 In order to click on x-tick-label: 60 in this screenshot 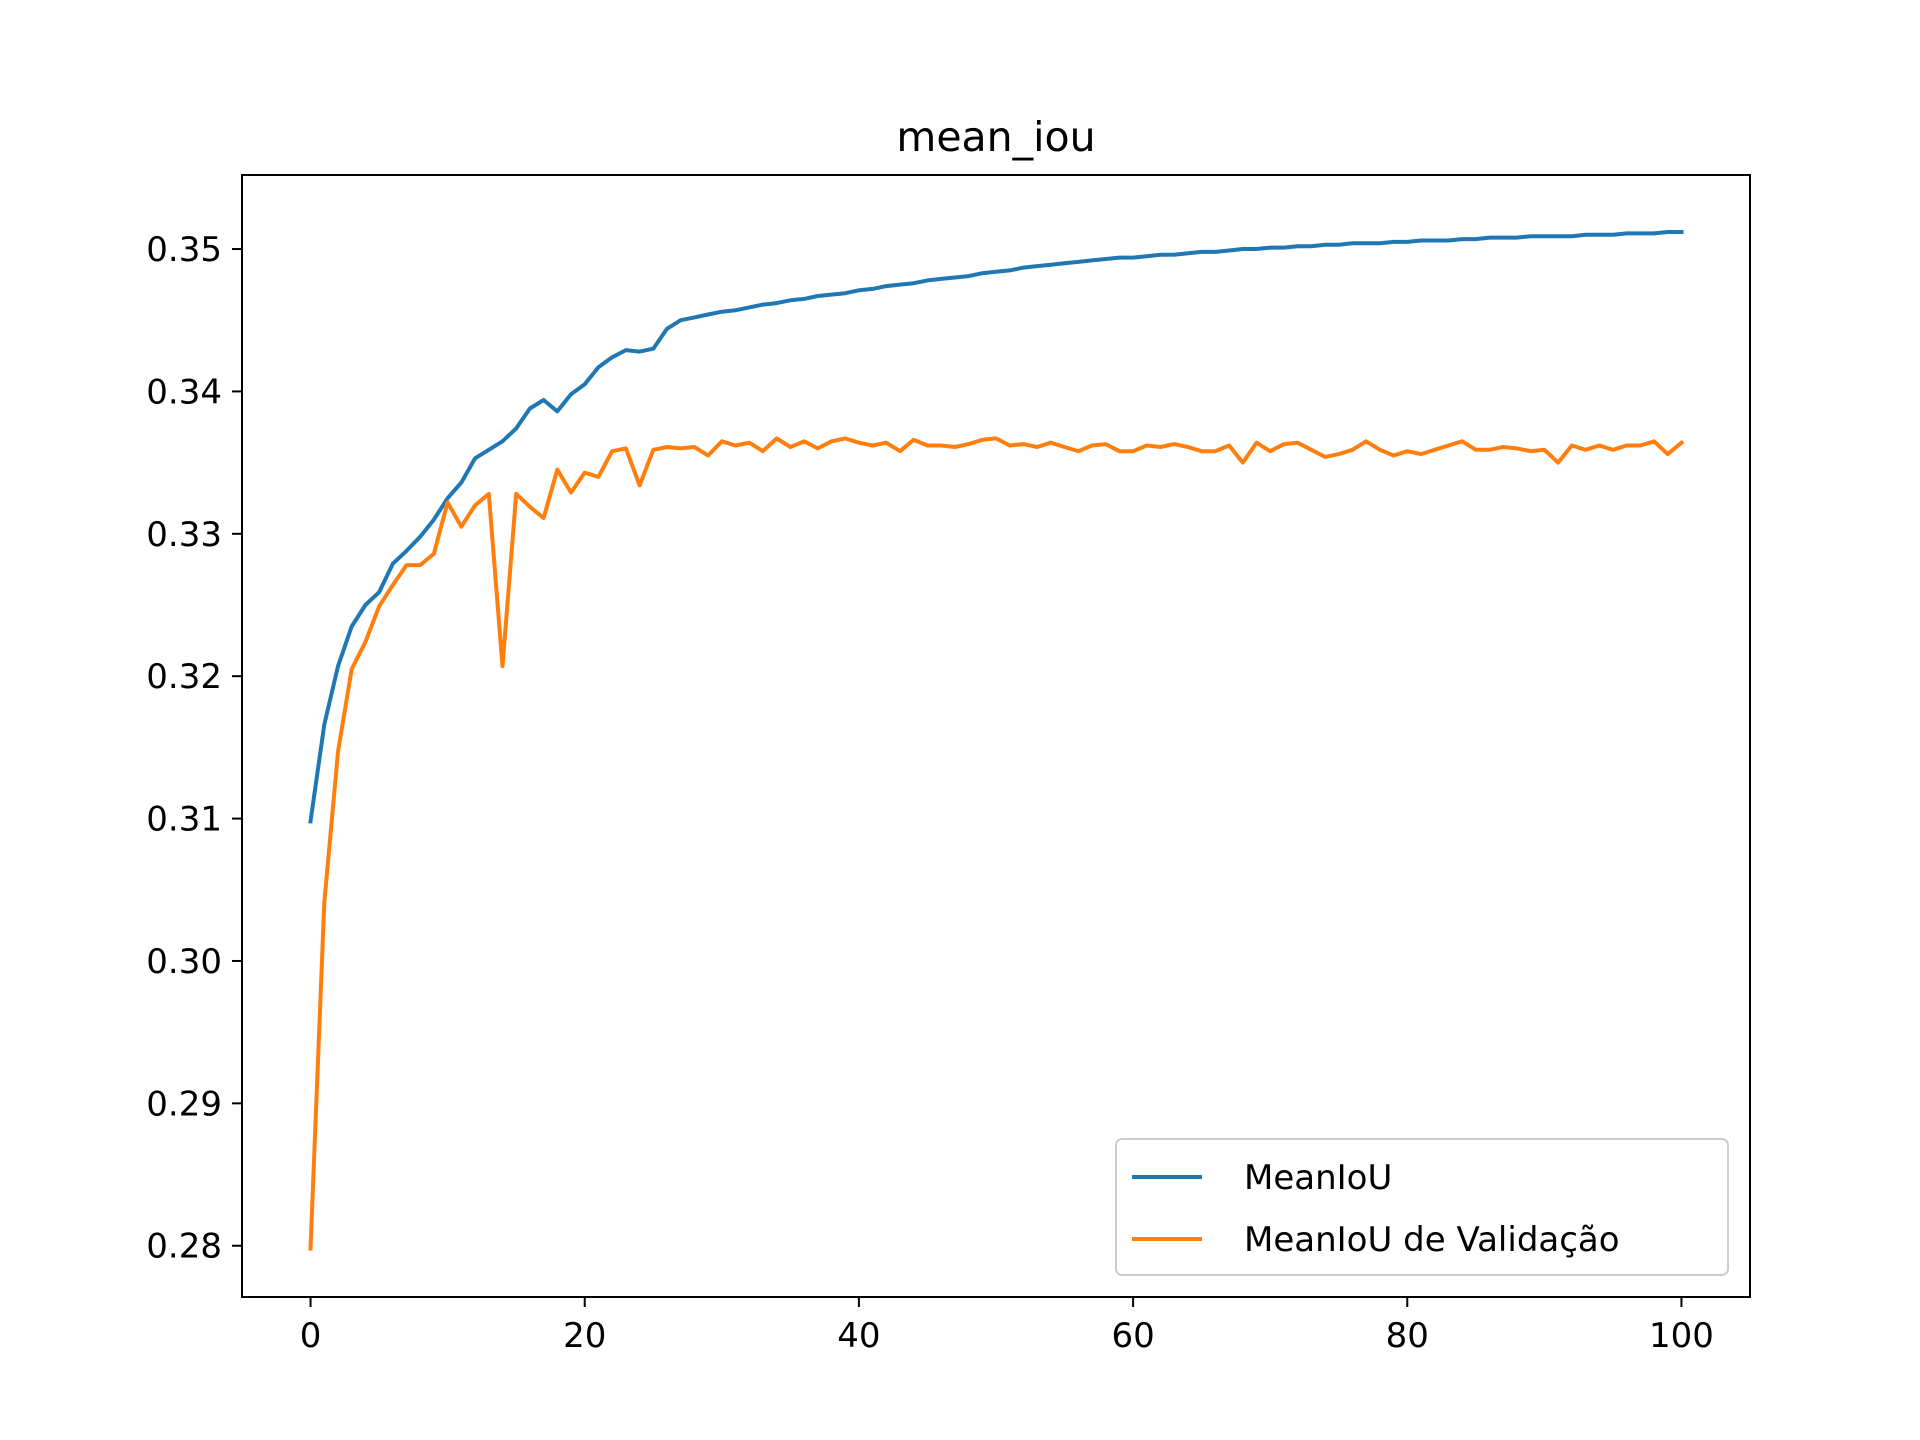, I will do `click(1132, 1336)`.